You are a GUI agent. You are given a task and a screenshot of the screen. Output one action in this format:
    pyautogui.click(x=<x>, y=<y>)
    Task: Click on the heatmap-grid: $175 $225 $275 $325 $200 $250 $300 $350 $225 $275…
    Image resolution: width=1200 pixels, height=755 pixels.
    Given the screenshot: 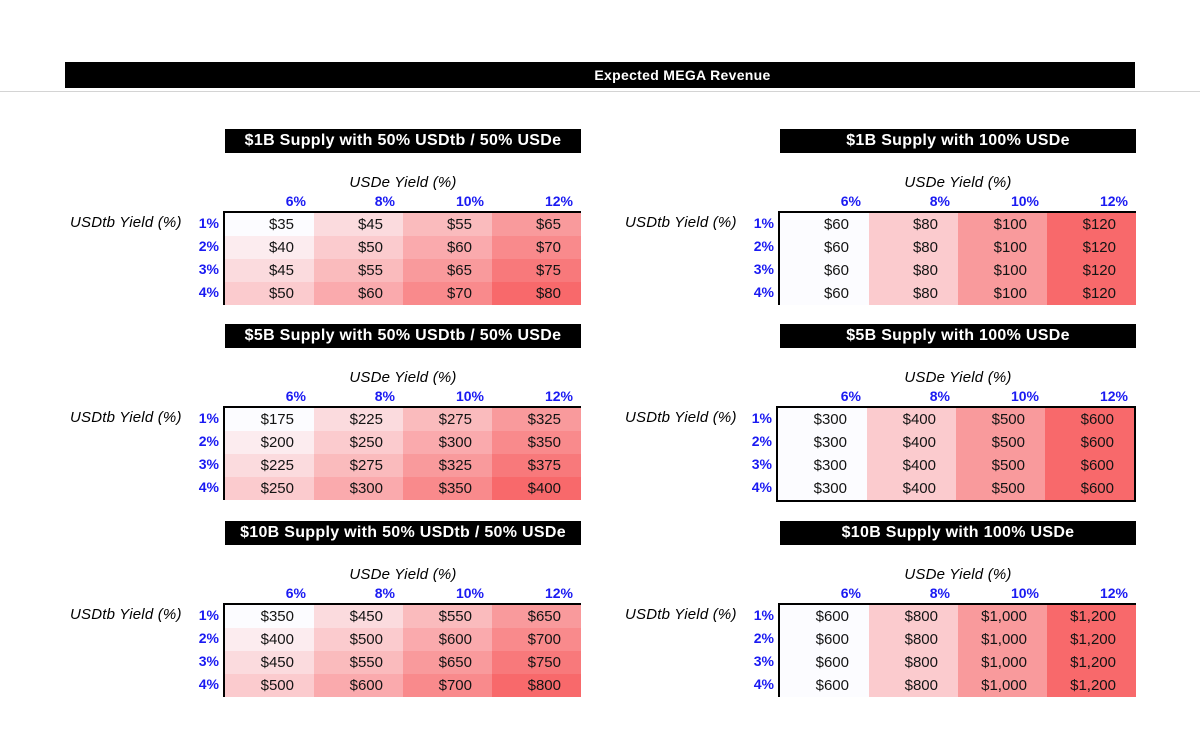 What is the action you would take?
    pyautogui.click(x=402, y=453)
    